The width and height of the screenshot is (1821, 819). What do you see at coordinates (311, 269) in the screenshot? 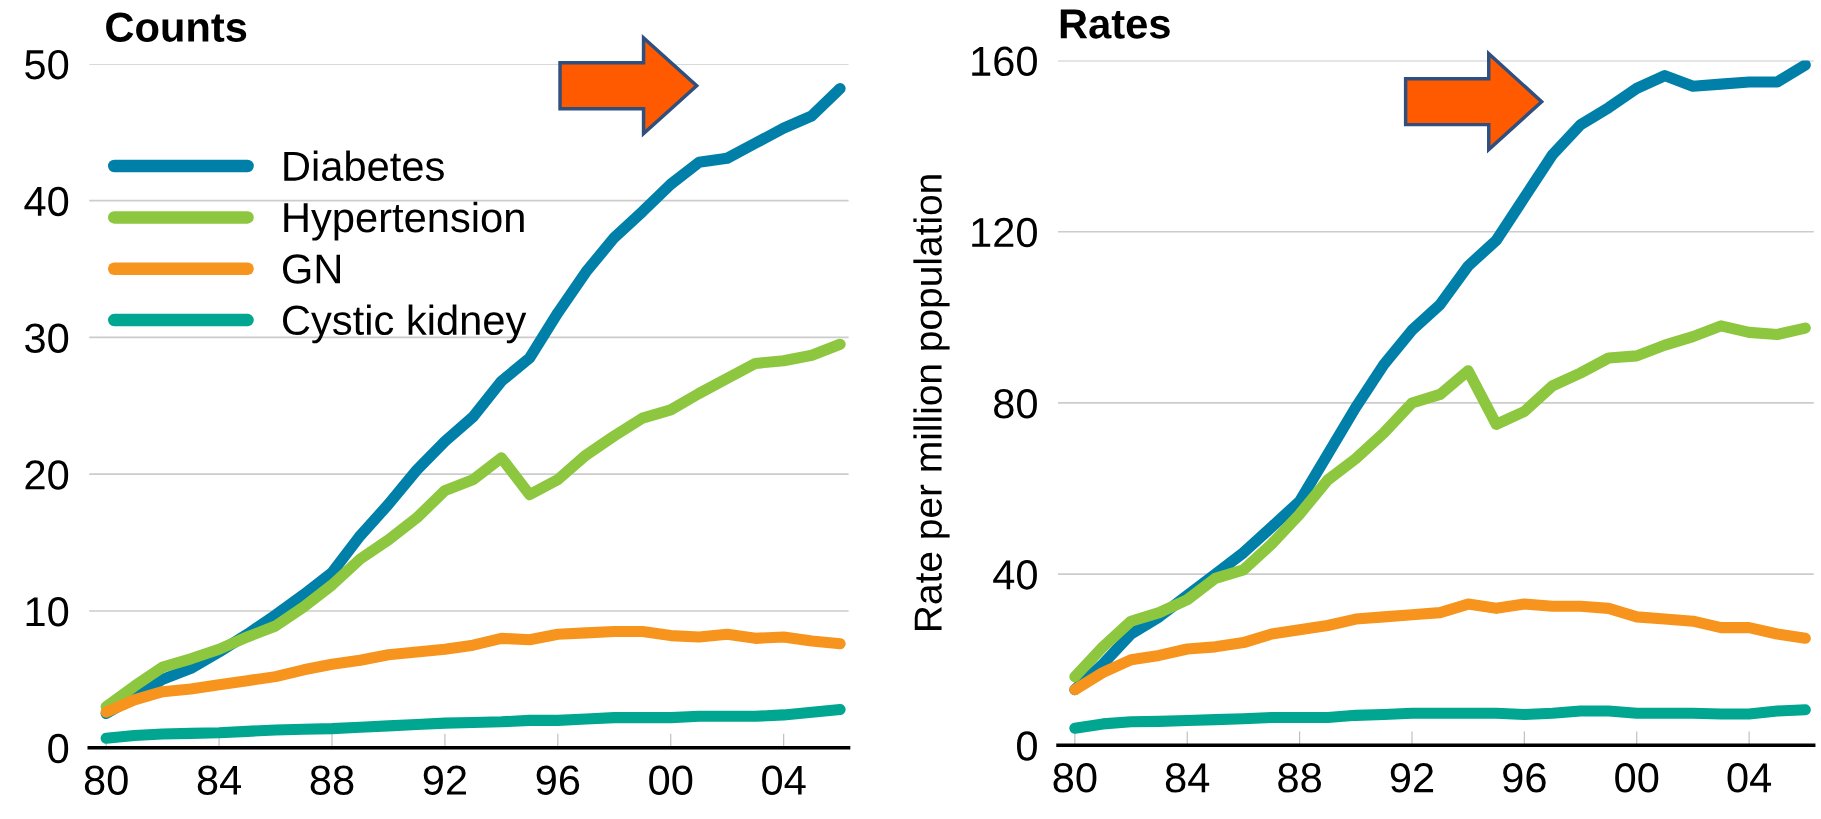
I see `legend-label: GN` at bounding box center [311, 269].